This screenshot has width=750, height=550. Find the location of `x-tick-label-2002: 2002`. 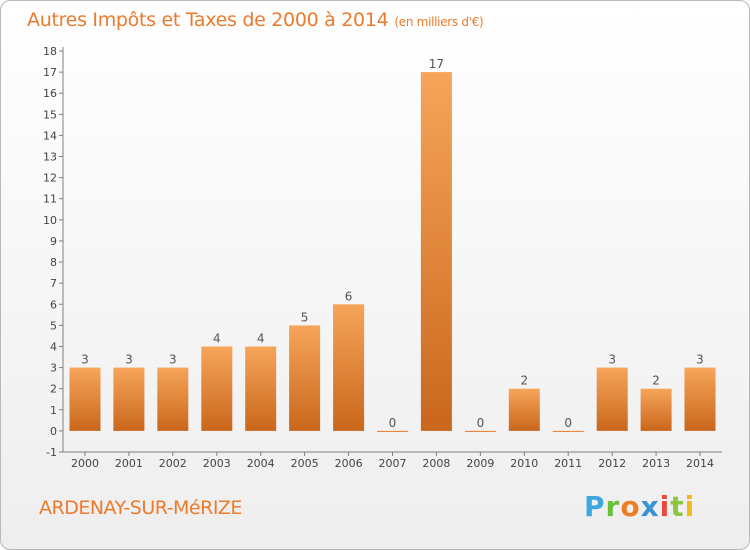

x-tick-label-2002: 2002 is located at coordinates (173, 463).